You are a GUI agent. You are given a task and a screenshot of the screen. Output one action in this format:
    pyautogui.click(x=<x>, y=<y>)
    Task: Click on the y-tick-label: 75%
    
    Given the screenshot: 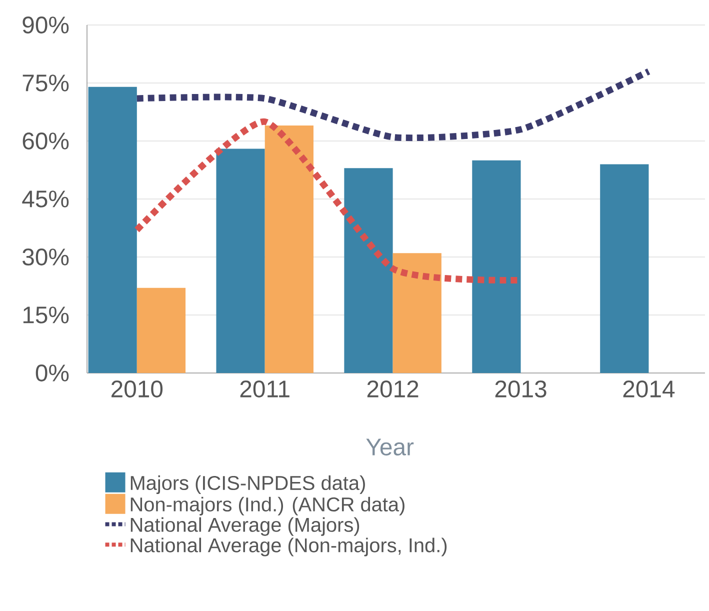 What is the action you would take?
    pyautogui.click(x=45, y=83)
    